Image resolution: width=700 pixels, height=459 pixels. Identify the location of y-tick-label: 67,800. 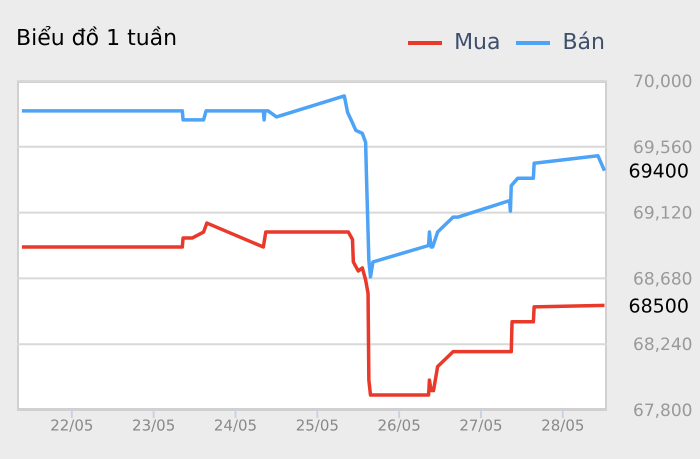
(662, 411).